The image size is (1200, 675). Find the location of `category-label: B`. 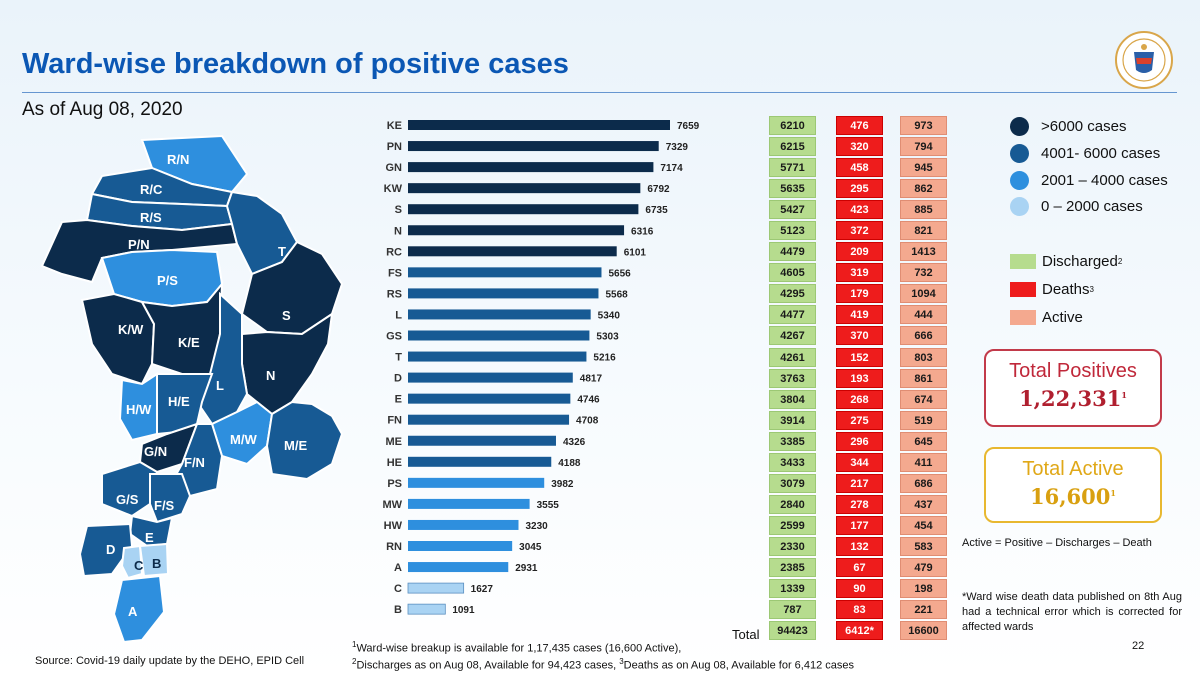

category-label: B is located at coordinates (398, 610).